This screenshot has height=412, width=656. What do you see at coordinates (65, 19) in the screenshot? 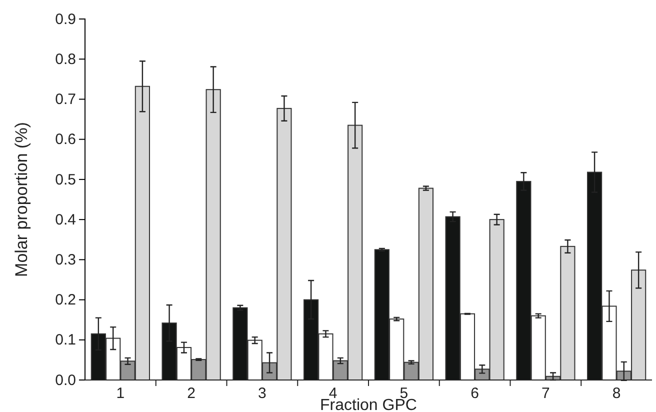
I see `y-tick-label: 0.9` at bounding box center [65, 19].